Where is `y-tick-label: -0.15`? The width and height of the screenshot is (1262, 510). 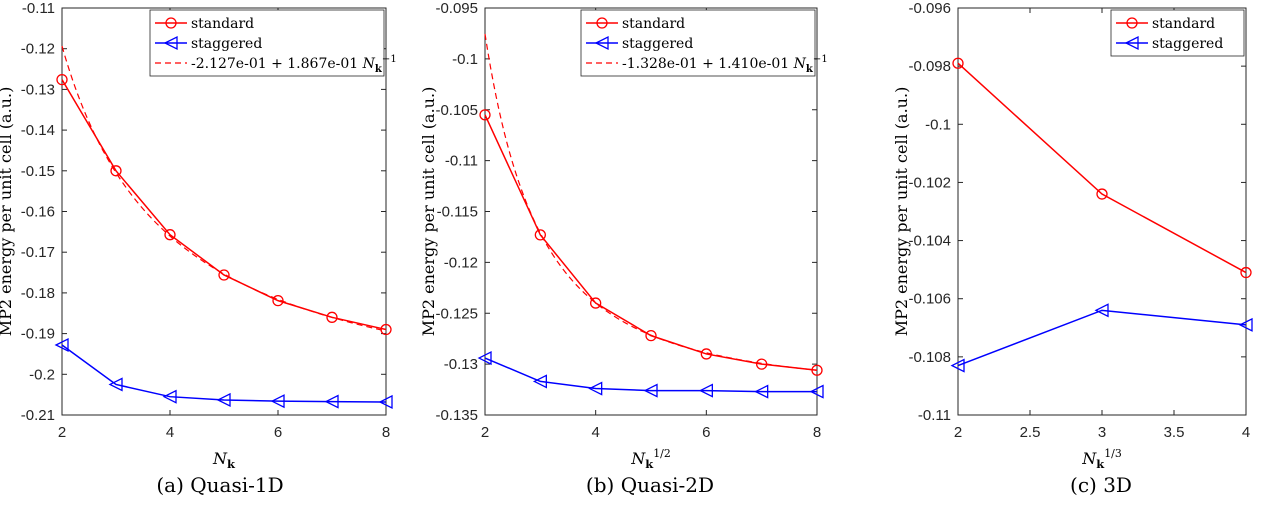 y-tick-label: -0.15 is located at coordinates (38, 171).